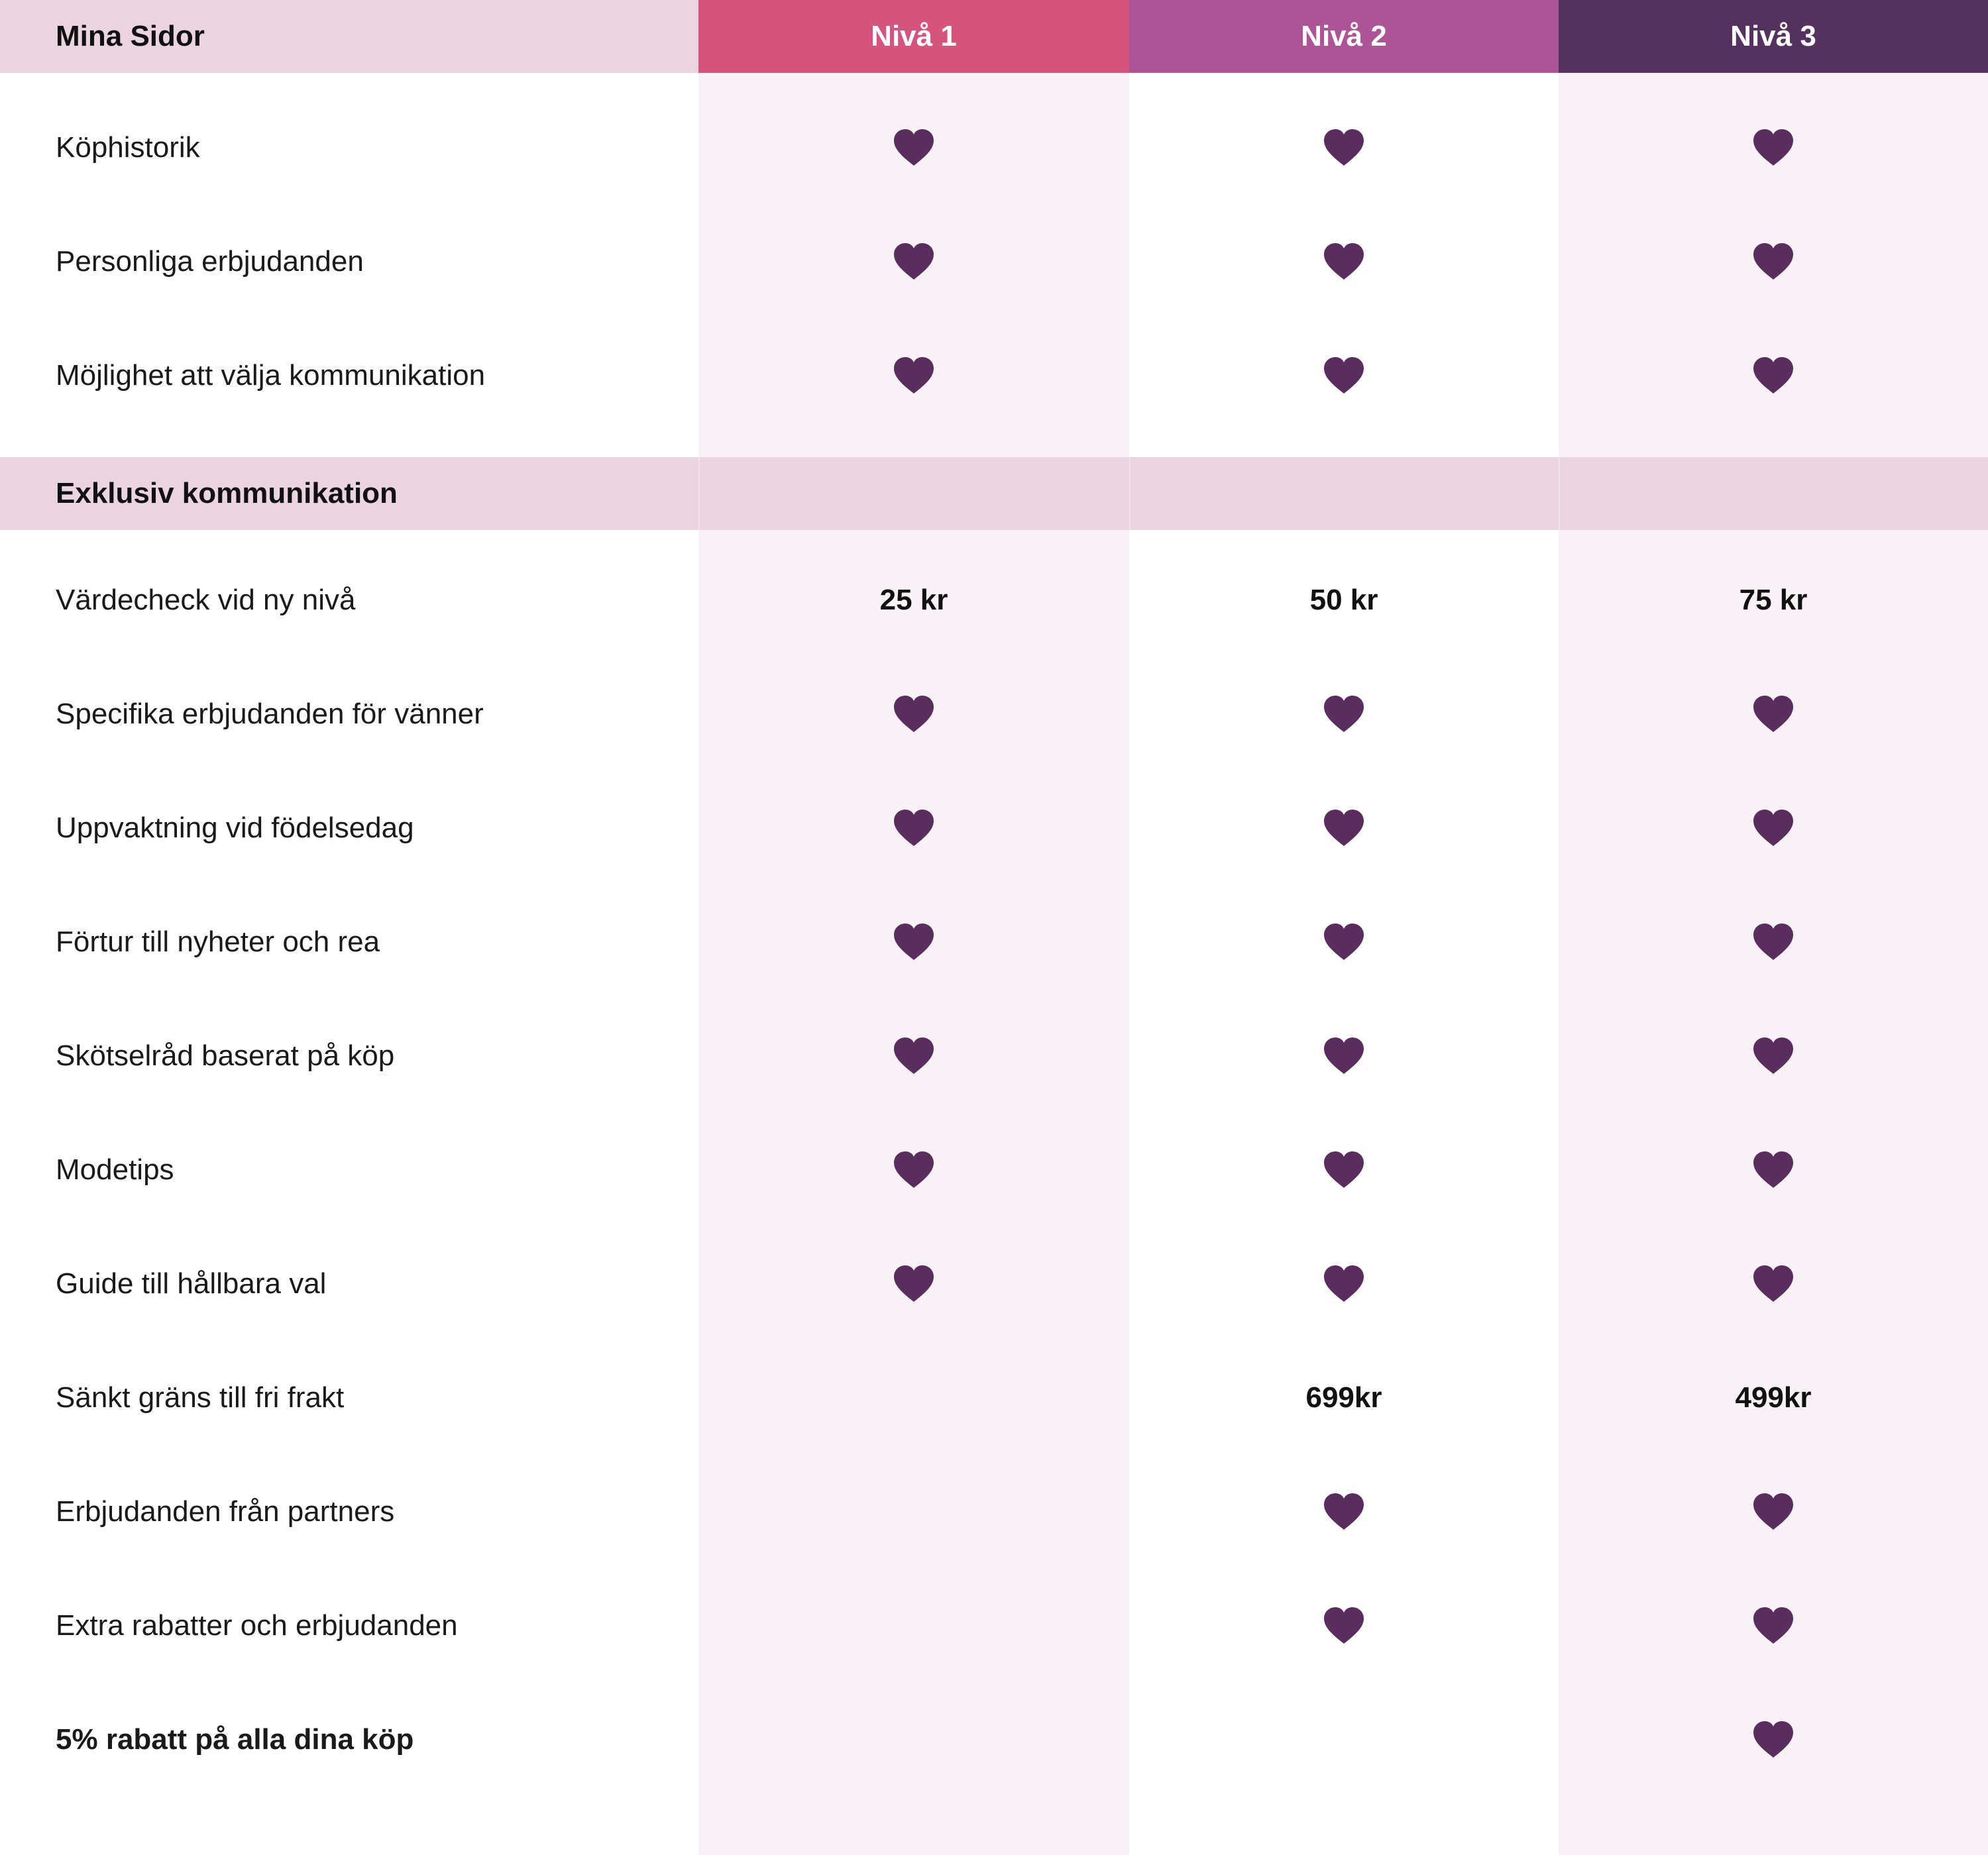 The image size is (1988, 1855). I want to click on tier-value: 50 kr, so click(1343, 600).